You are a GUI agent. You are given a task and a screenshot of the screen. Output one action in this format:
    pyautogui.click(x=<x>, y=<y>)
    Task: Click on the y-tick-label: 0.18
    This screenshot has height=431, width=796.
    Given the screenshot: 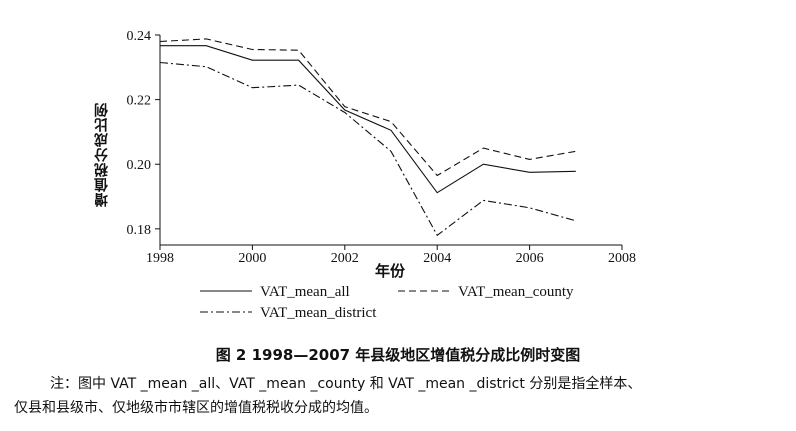 What is the action you would take?
    pyautogui.click(x=139, y=230)
    